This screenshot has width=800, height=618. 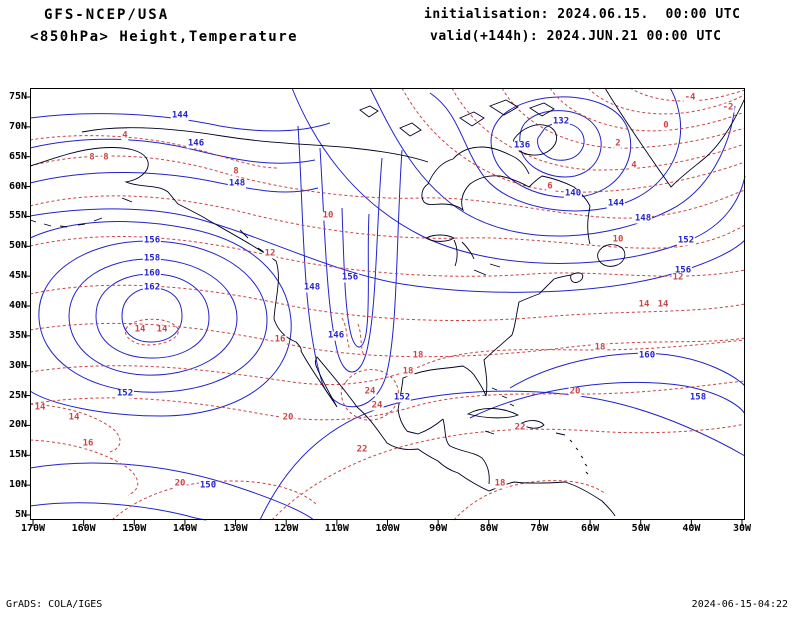 I want to click on lat-label: 5N, so click(x=20, y=514).